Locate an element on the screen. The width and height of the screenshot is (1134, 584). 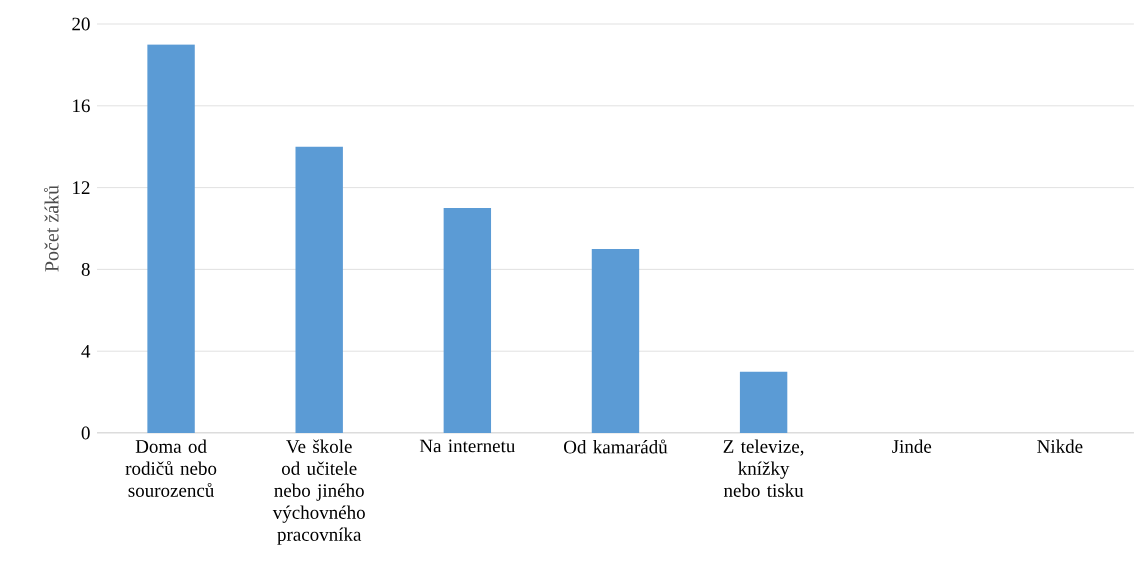
x-tick-label: Jinde is located at coordinates (912, 446).